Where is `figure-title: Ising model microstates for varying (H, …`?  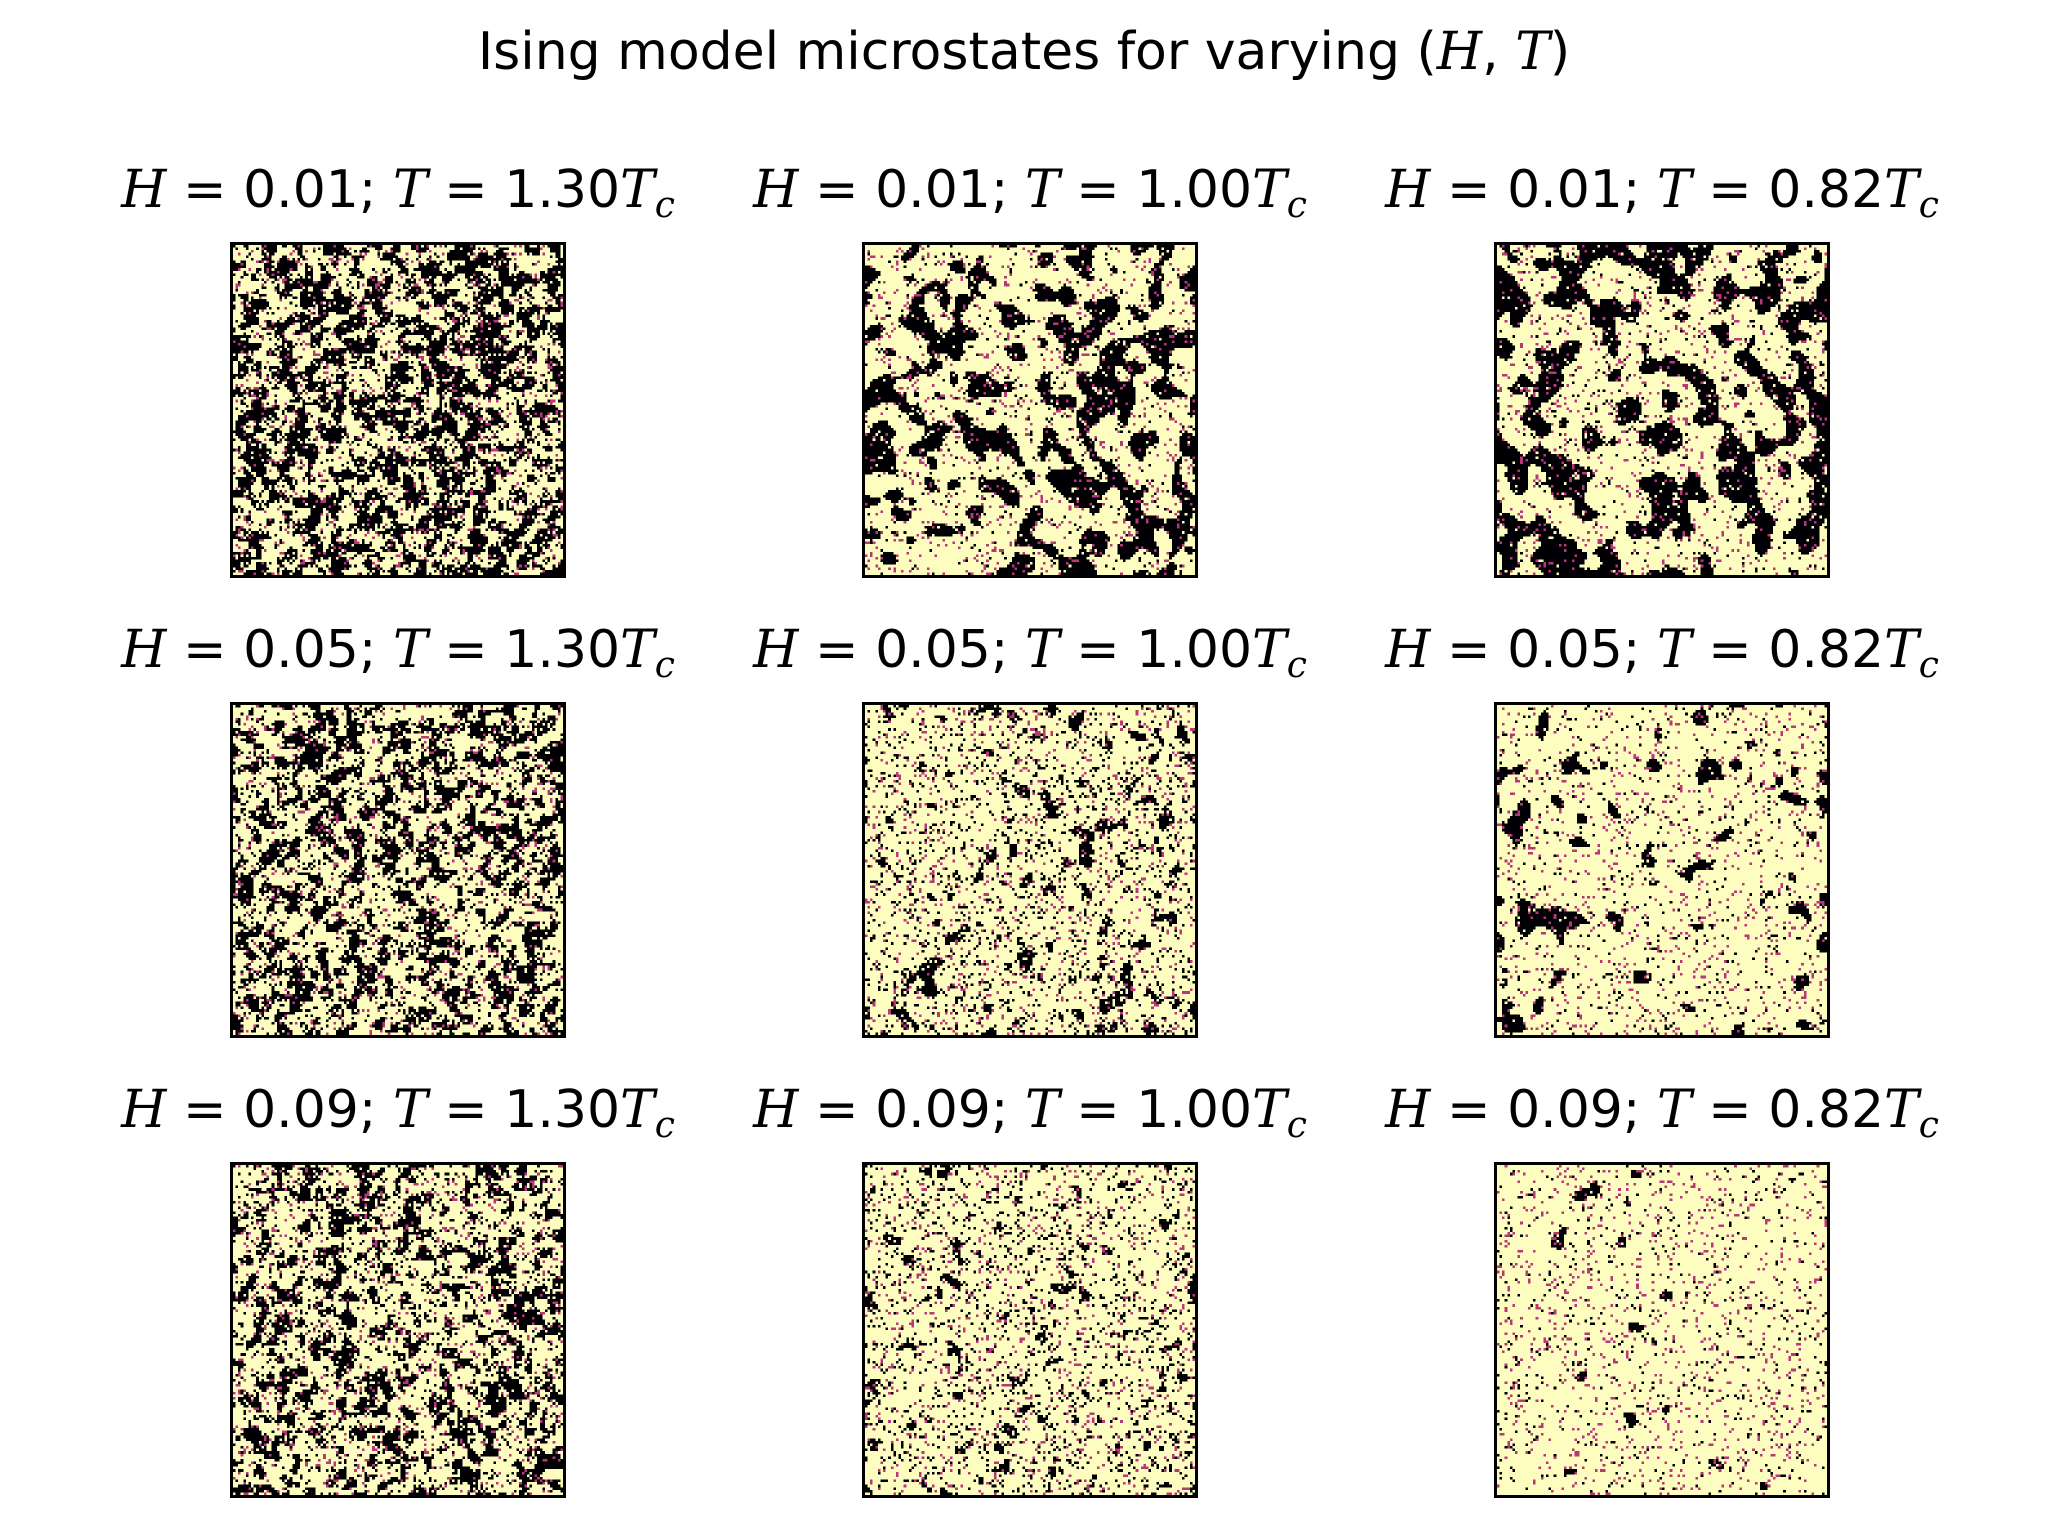
figure-title: Ising model microstates for varying (H, … is located at coordinates (1024, 52).